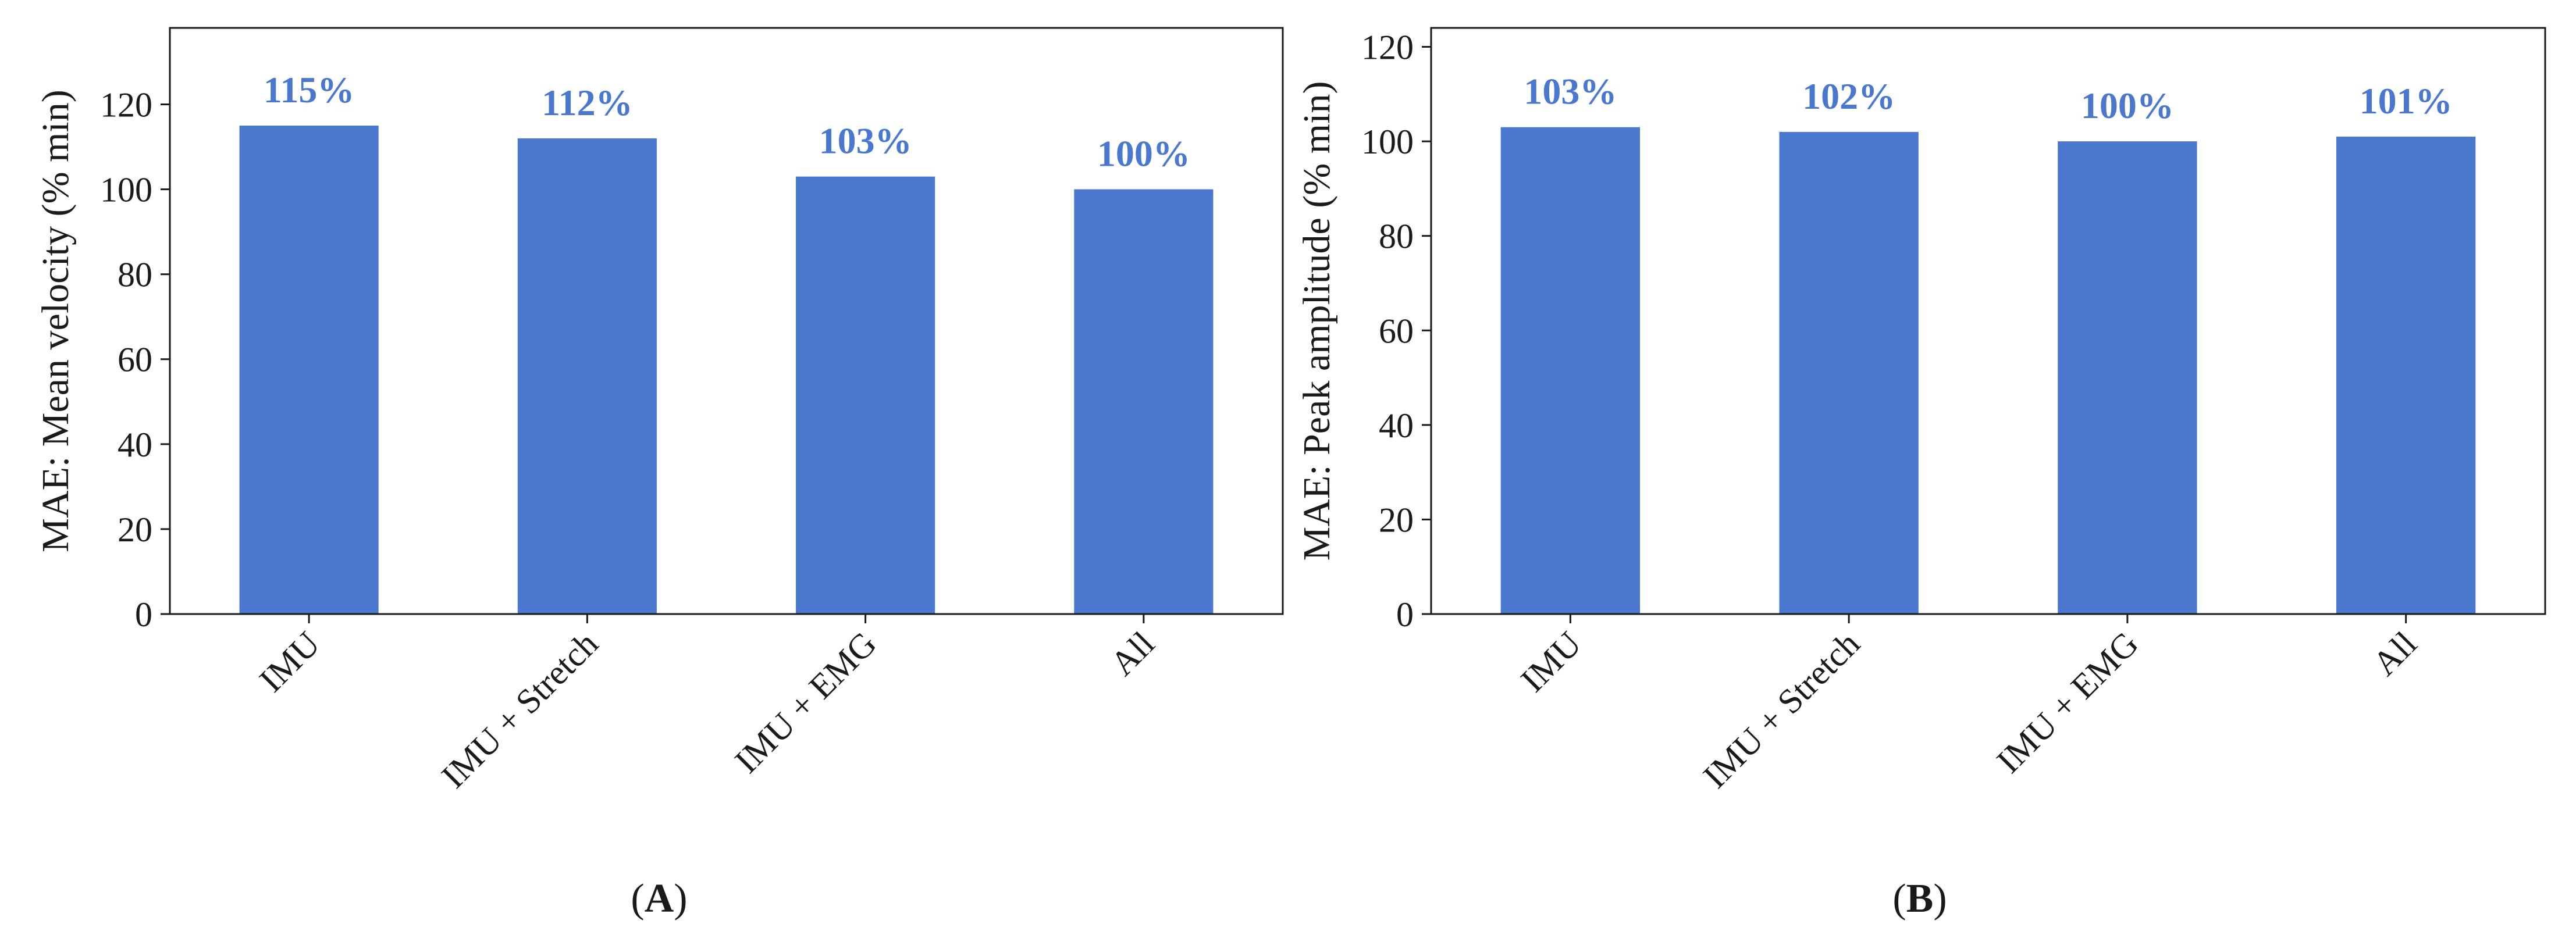 This screenshot has height=935, width=2576. Describe the element at coordinates (1397, 331) in the screenshot. I see `y-tick-label-b-3: 60` at that location.